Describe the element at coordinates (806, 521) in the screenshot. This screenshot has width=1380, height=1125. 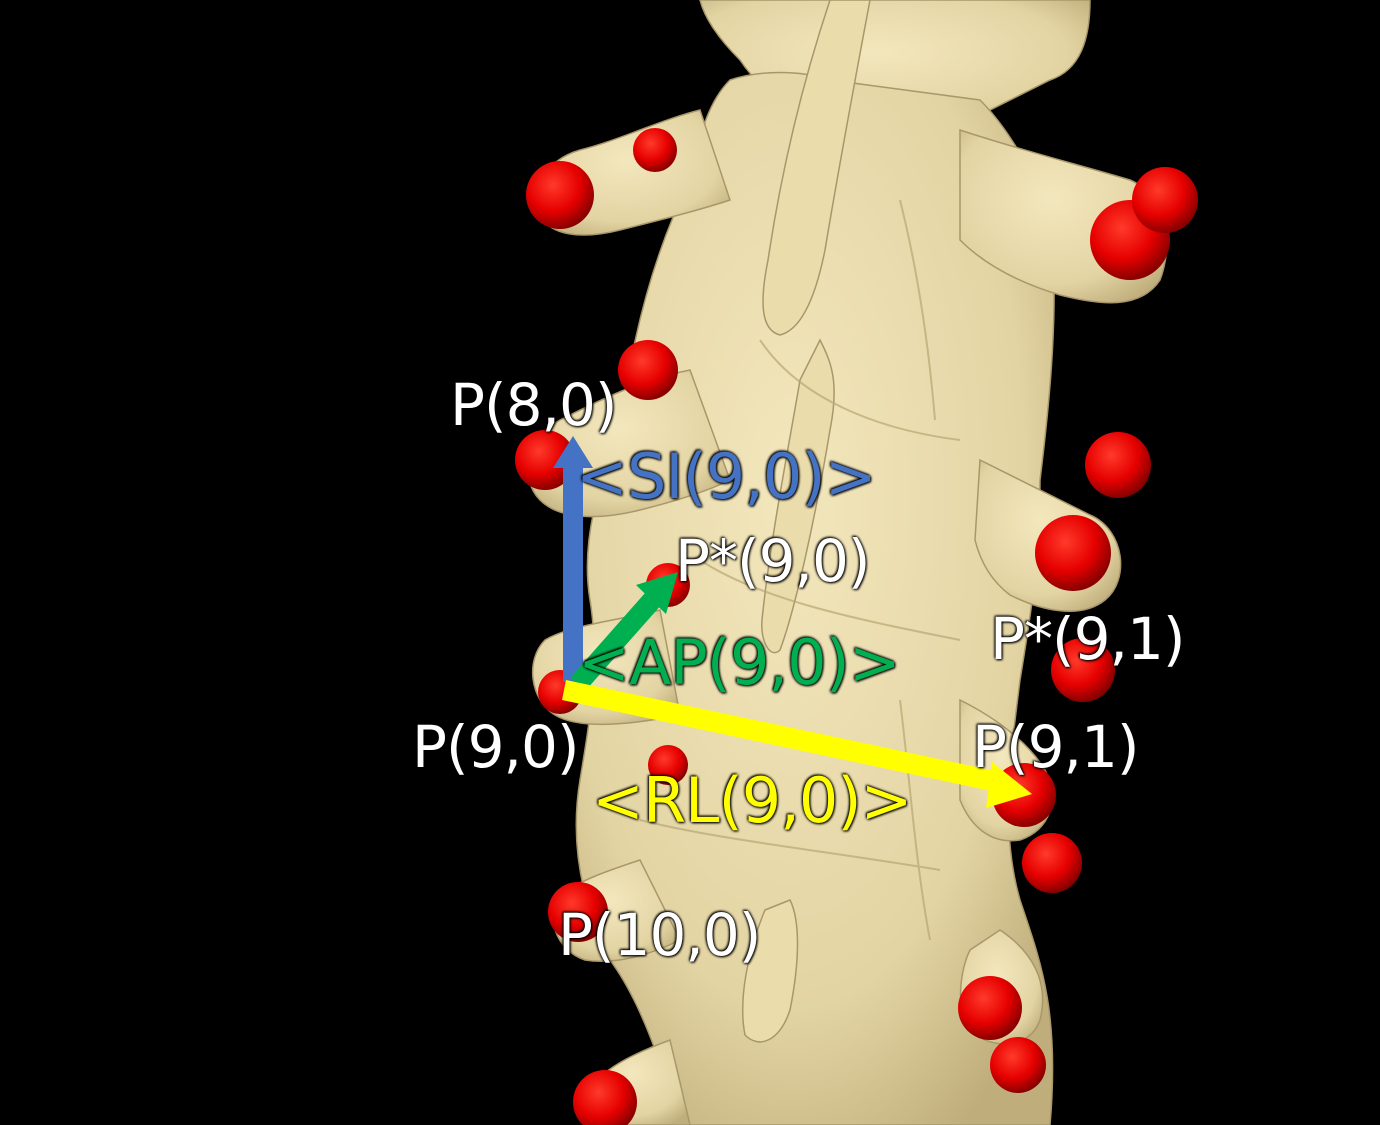
I see `spinous-processes` at that location.